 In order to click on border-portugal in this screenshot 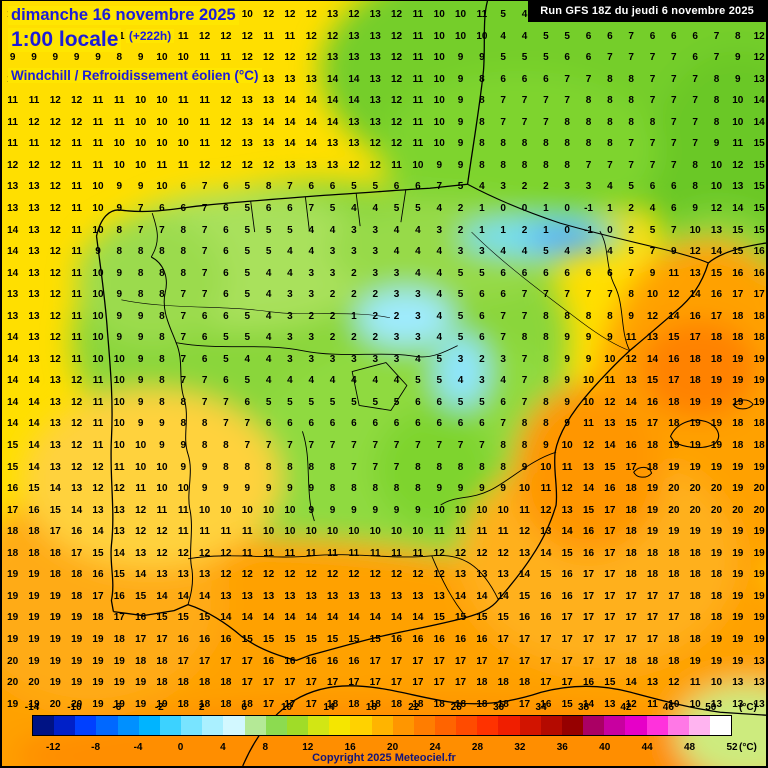, I will do `click(171, 430)`.